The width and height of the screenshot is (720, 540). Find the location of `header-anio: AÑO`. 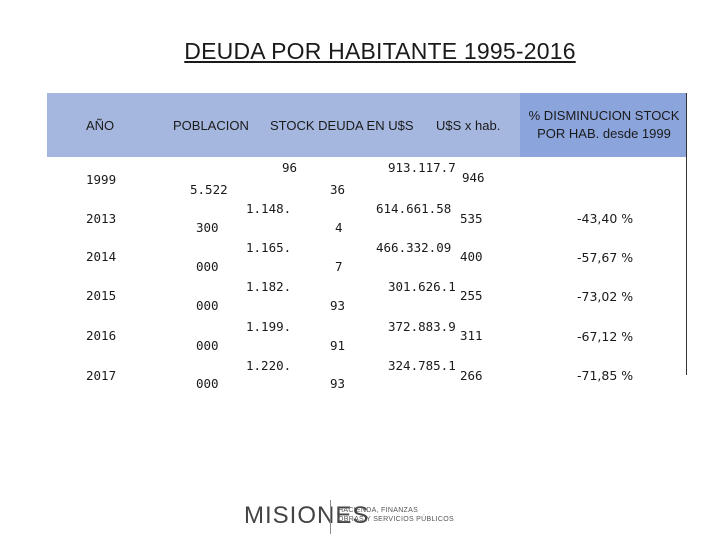

header-anio: AÑO is located at coordinates (100, 125).